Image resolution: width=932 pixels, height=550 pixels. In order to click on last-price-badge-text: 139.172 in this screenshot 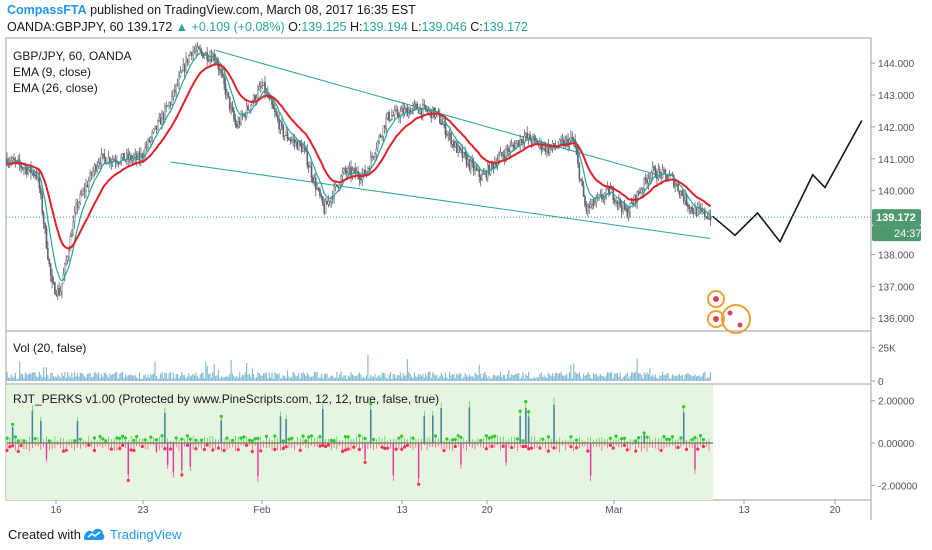, I will do `click(896, 218)`.